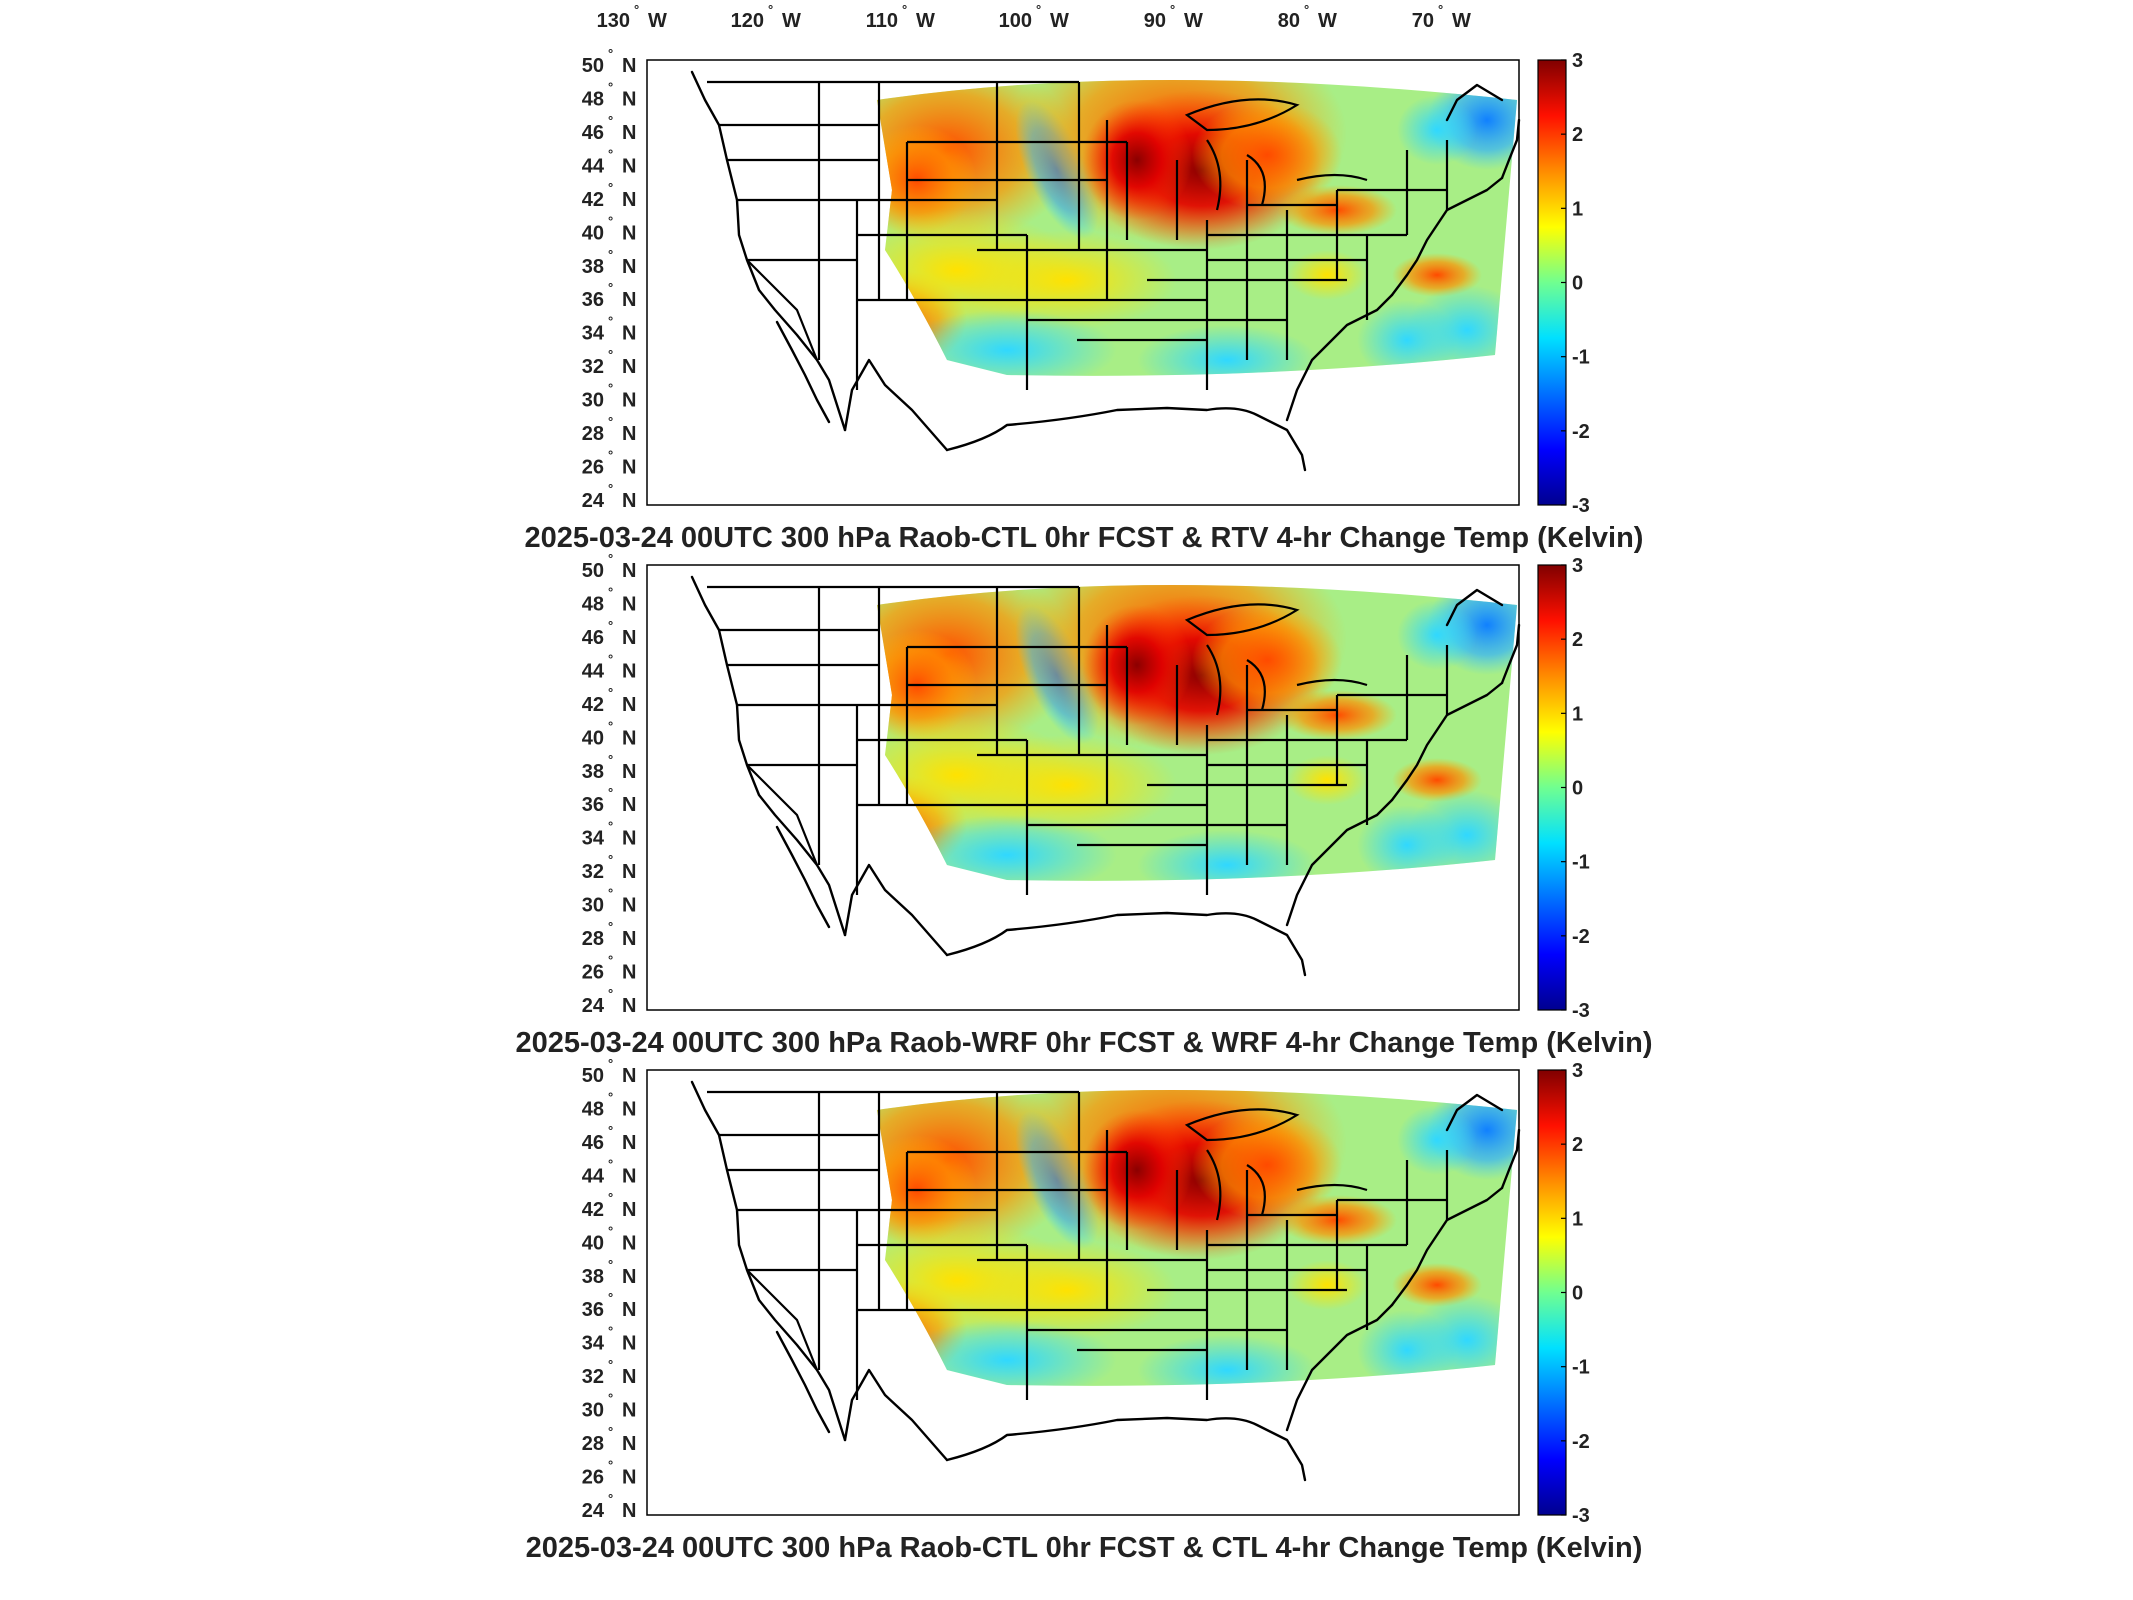 This screenshot has height=1600, width=2133. Describe the element at coordinates (609, 195) in the screenshot. I see `lat-label: 42 ° N` at that location.